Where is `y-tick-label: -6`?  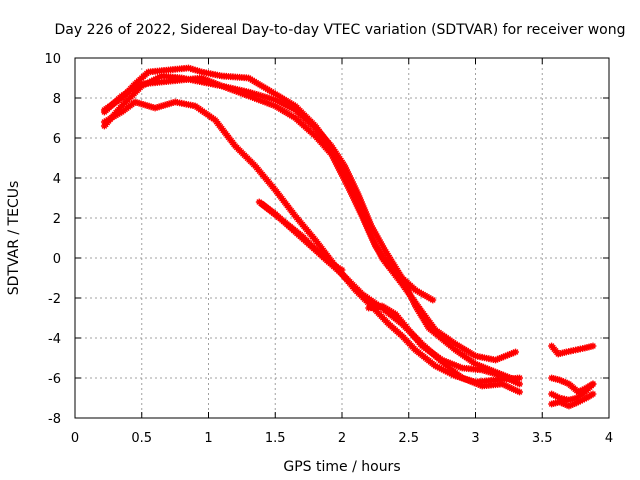 y-tick-label: -6 is located at coordinates (54, 379).